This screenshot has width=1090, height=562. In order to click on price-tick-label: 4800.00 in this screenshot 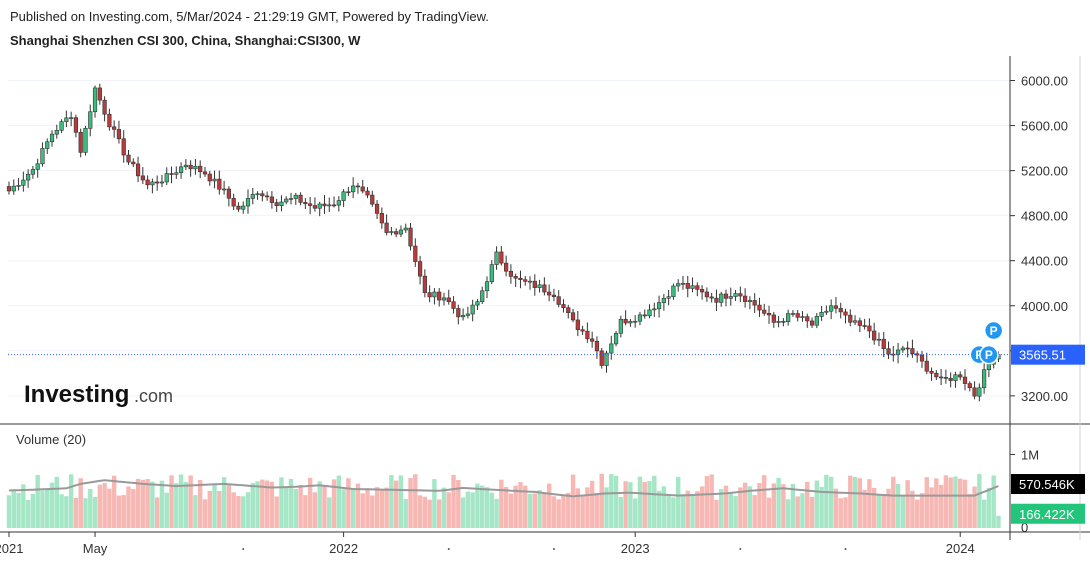, I will do `click(1044, 216)`.